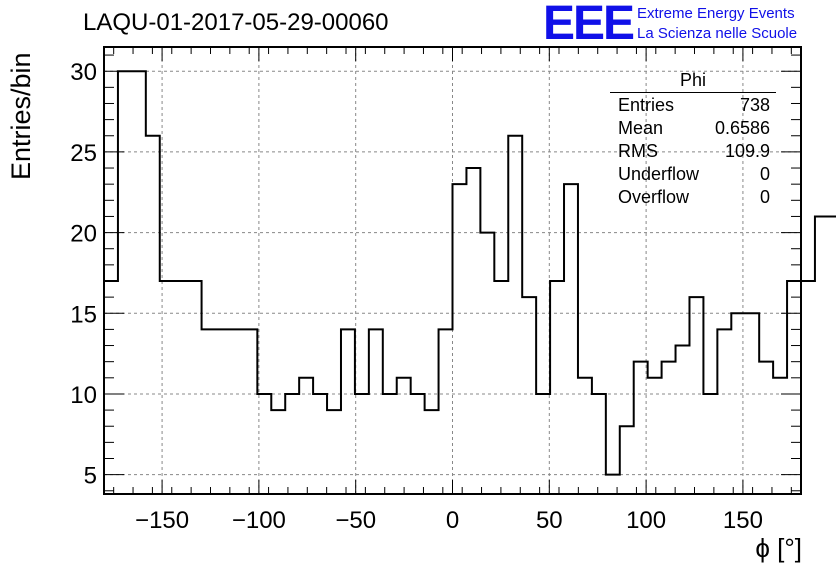  I want to click on y-tick-label: 15, so click(83, 314).